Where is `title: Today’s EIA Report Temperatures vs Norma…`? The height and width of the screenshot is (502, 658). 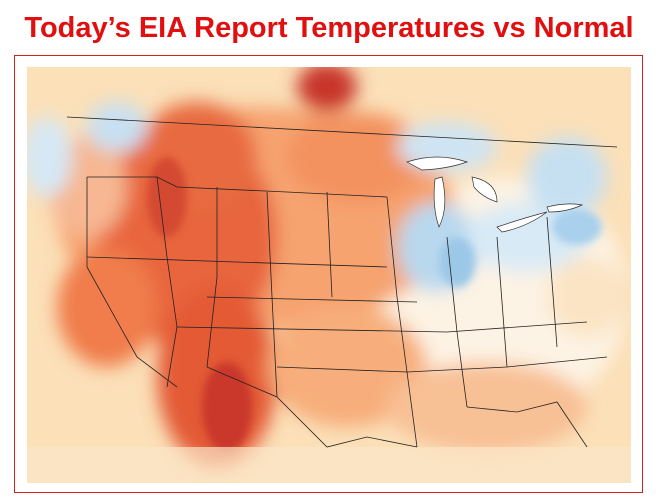
title: Today’s EIA Report Temperatures vs Norma… is located at coordinates (329, 28).